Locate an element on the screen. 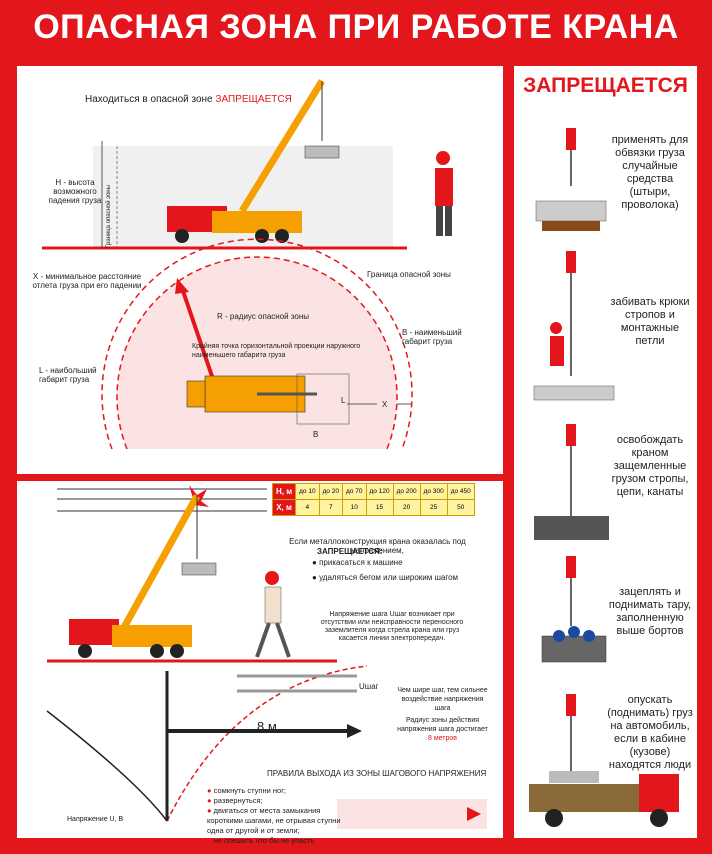 This screenshot has width=712, height=854. x-cell: 4 is located at coordinates (307, 507).